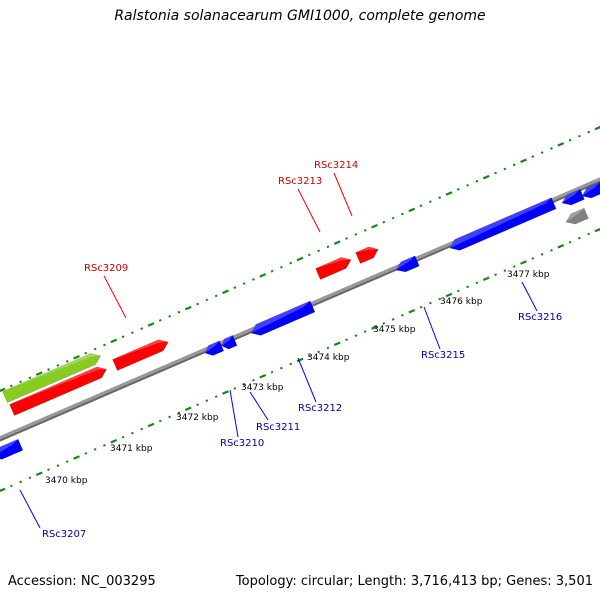 The width and height of the screenshot is (600, 600). I want to click on feature-reverse-6-body, so click(503, 224).